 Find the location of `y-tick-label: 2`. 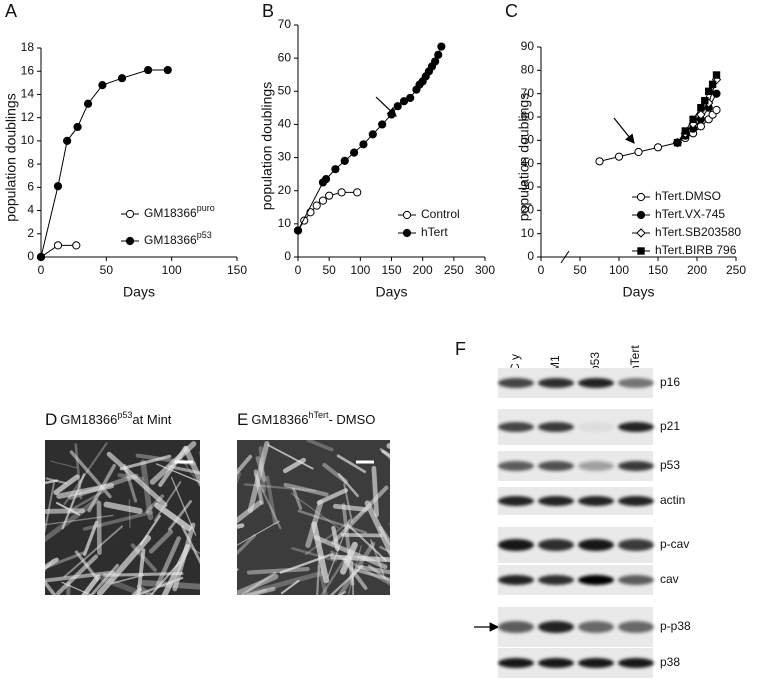

y-tick-label: 2 is located at coordinates (30, 233).